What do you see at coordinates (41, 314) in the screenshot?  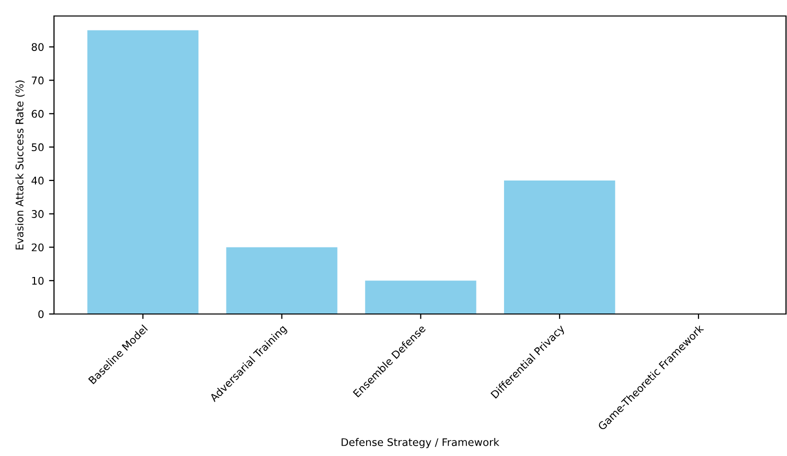 I see `y-tick-label: 0` at bounding box center [41, 314].